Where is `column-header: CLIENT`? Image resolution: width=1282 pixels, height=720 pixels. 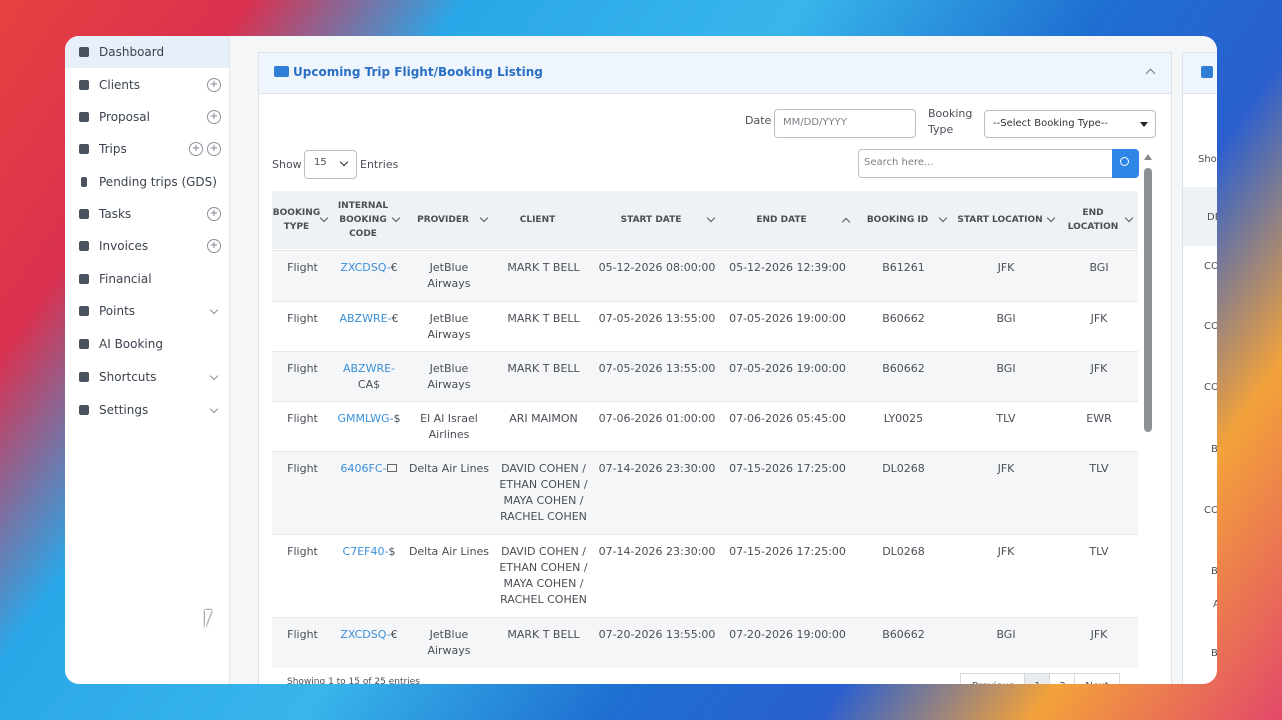 column-header: CLIENT is located at coordinates (537, 220).